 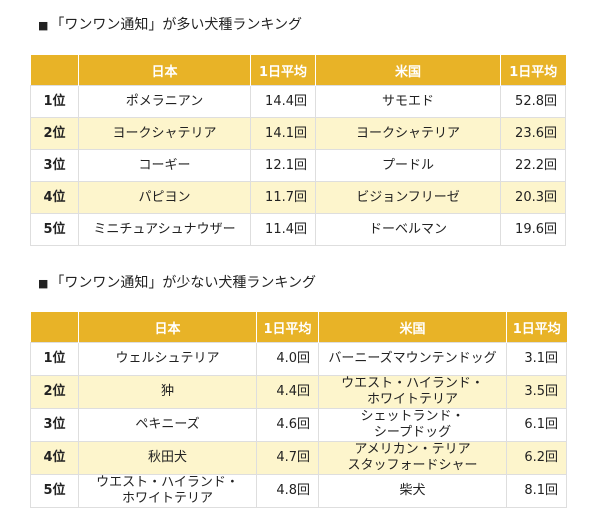 What do you see at coordinates (176, 25) in the screenshot?
I see `section-title-text: 「ワンワン通知」が多い犬種ランキング` at bounding box center [176, 25].